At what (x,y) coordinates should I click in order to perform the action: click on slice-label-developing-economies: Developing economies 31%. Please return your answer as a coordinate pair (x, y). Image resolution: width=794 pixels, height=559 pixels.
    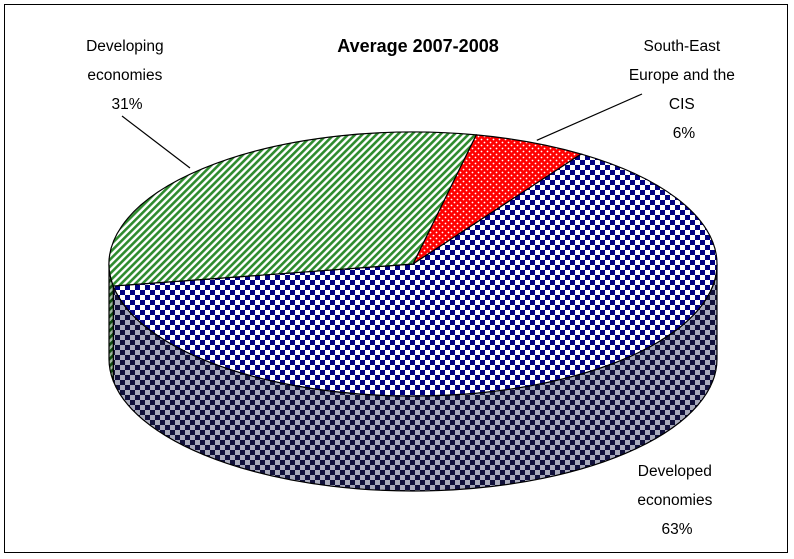
    Looking at the image, I should click on (127, 75).